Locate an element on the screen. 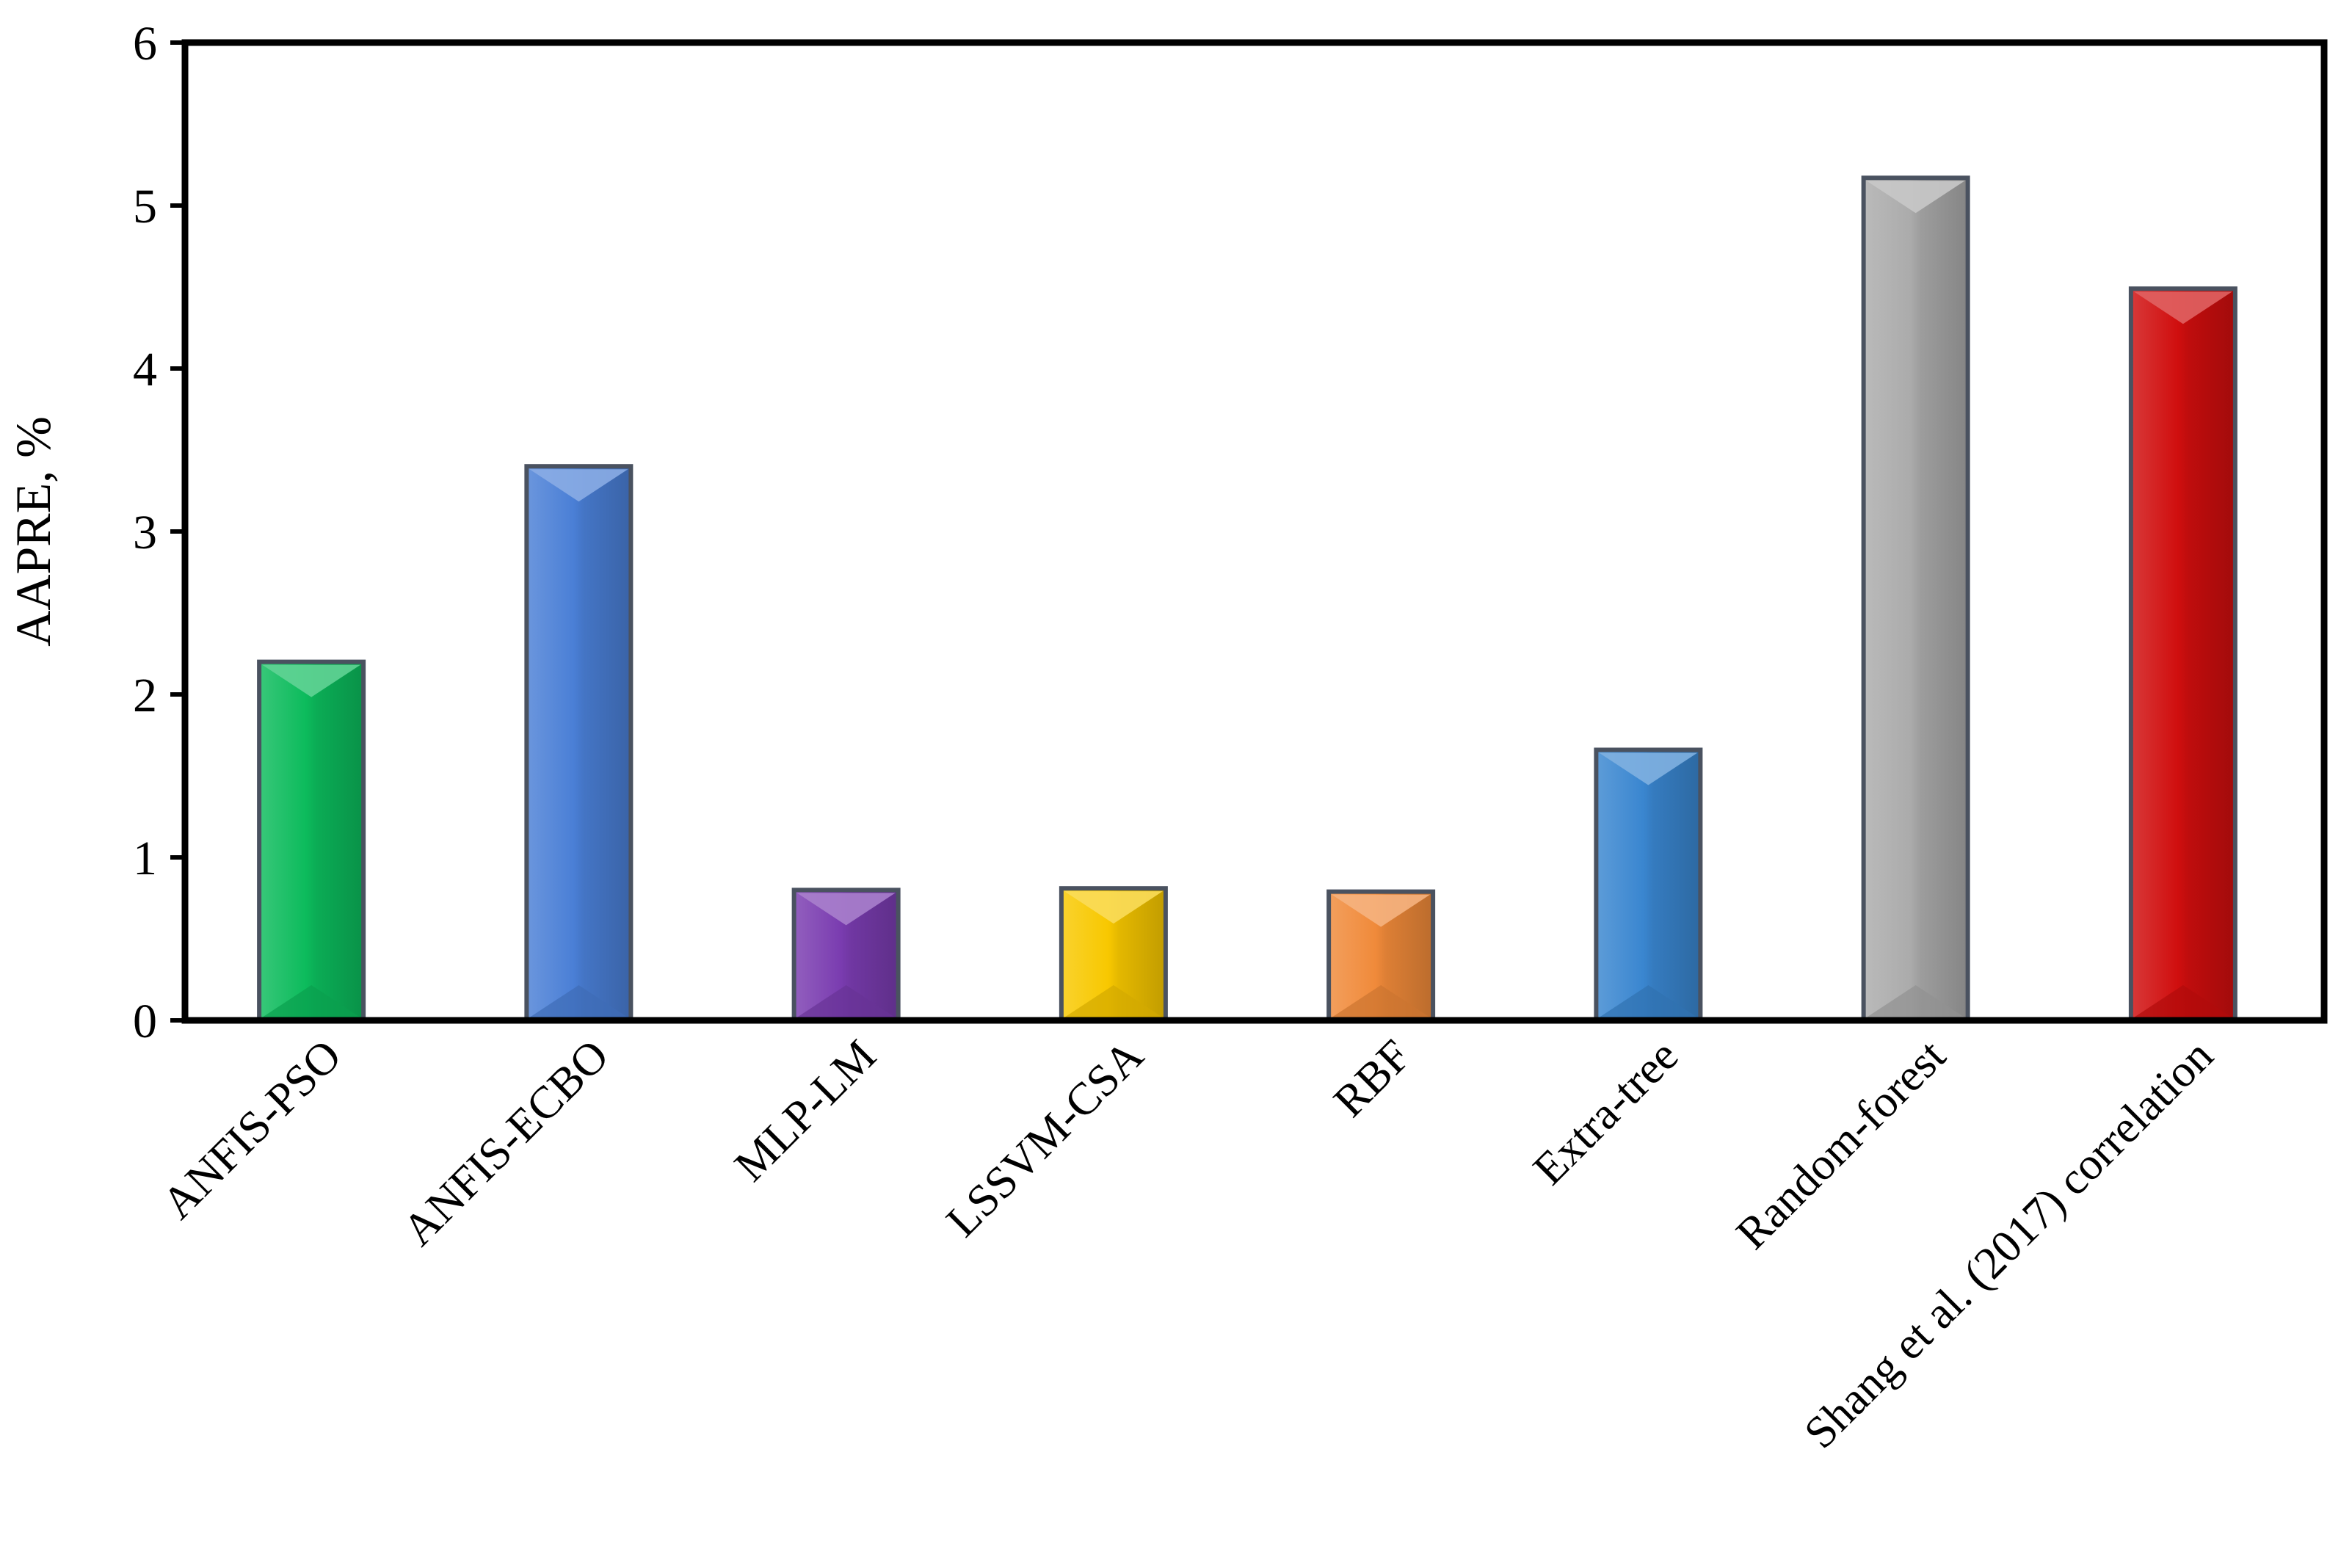 Image resolution: width=2352 pixels, height=1568 pixels. y-tick-label: 6 is located at coordinates (145, 43).